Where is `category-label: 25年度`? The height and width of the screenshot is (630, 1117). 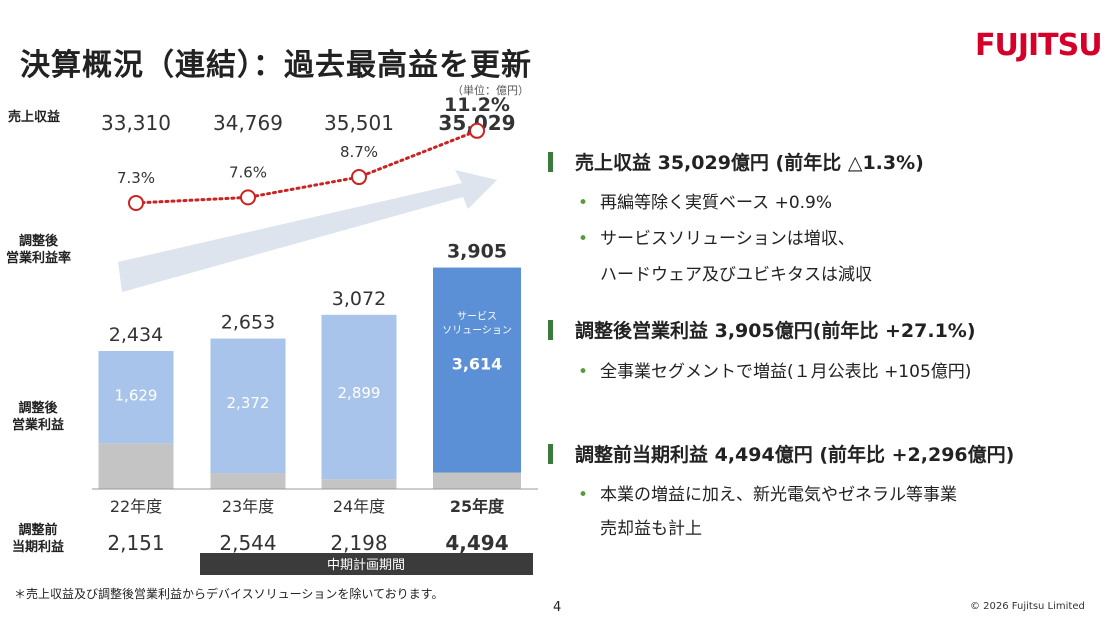 category-label: 25年度 is located at coordinates (477, 506).